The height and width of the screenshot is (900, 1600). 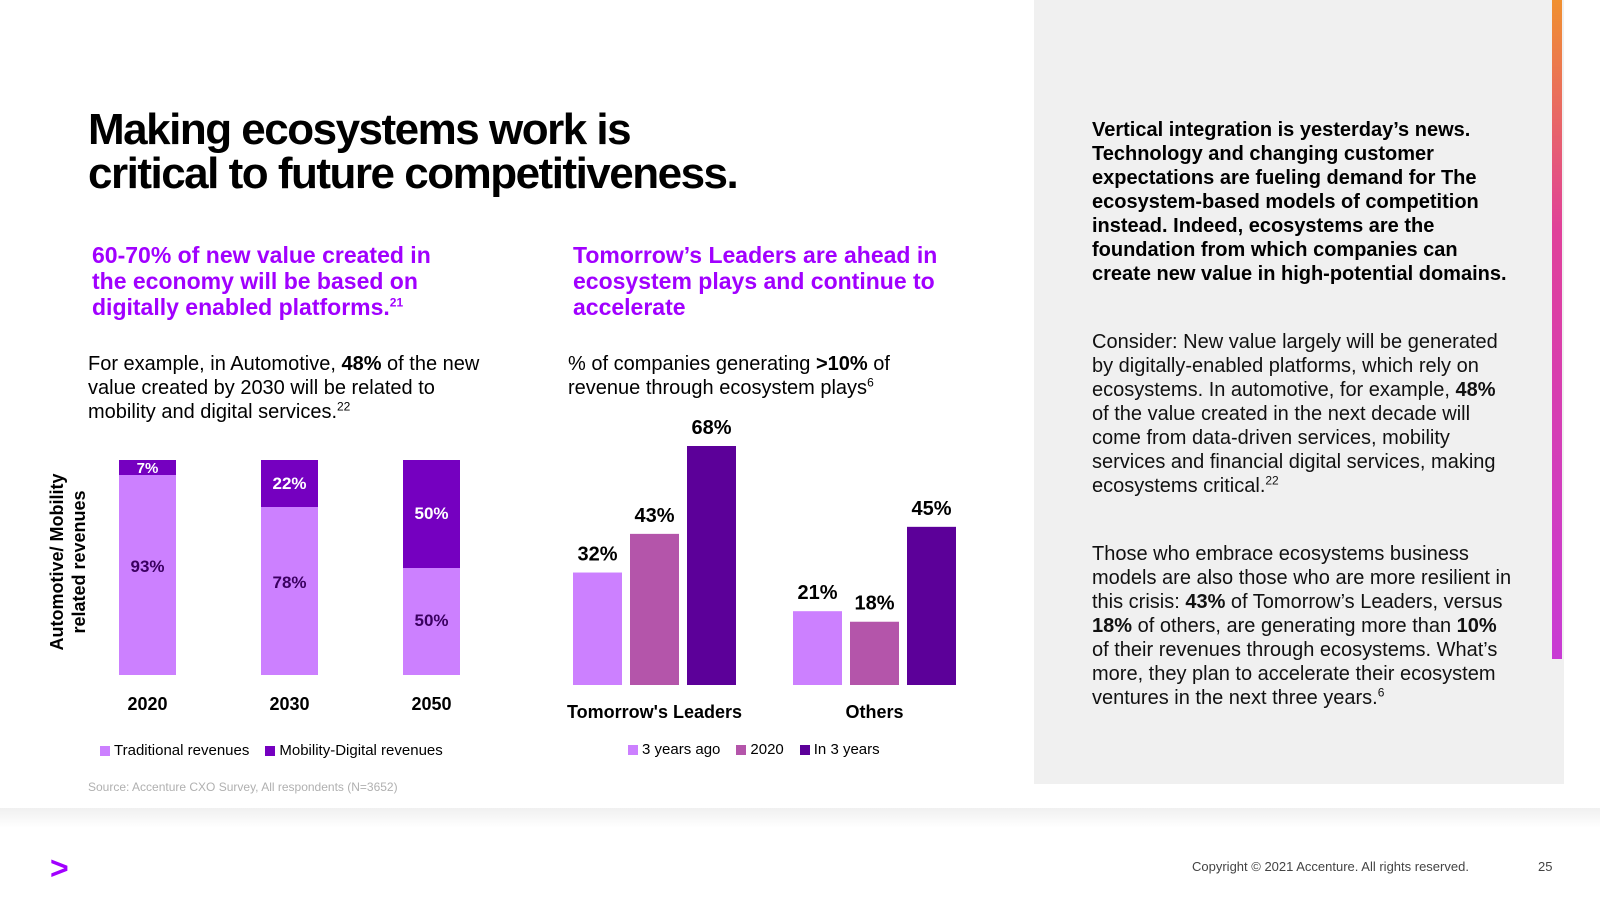 What do you see at coordinates (870, 382) in the screenshot?
I see `right-body-ref: 6` at bounding box center [870, 382].